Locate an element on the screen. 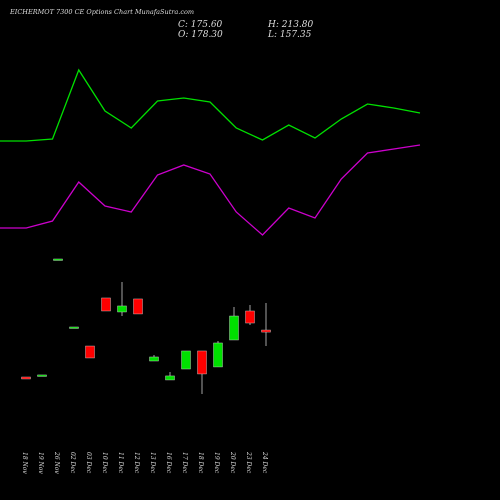 The image size is (500, 500). x-tick-label: 20 Dec is located at coordinates (232, 462).